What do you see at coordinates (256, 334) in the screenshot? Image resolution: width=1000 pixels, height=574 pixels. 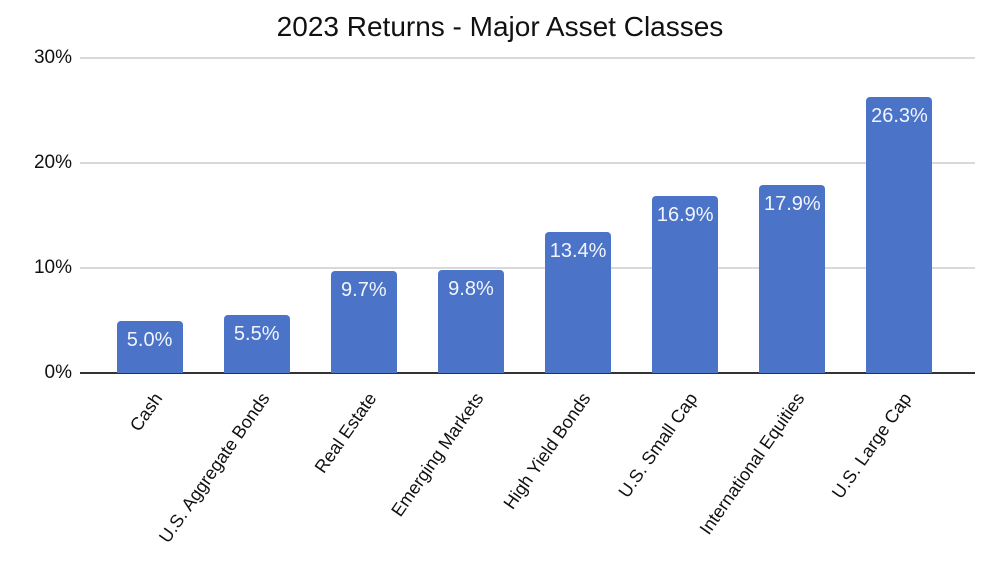 I see `bar-value-label-u-s-aggregate-bonds: 5.5%` at bounding box center [256, 334].